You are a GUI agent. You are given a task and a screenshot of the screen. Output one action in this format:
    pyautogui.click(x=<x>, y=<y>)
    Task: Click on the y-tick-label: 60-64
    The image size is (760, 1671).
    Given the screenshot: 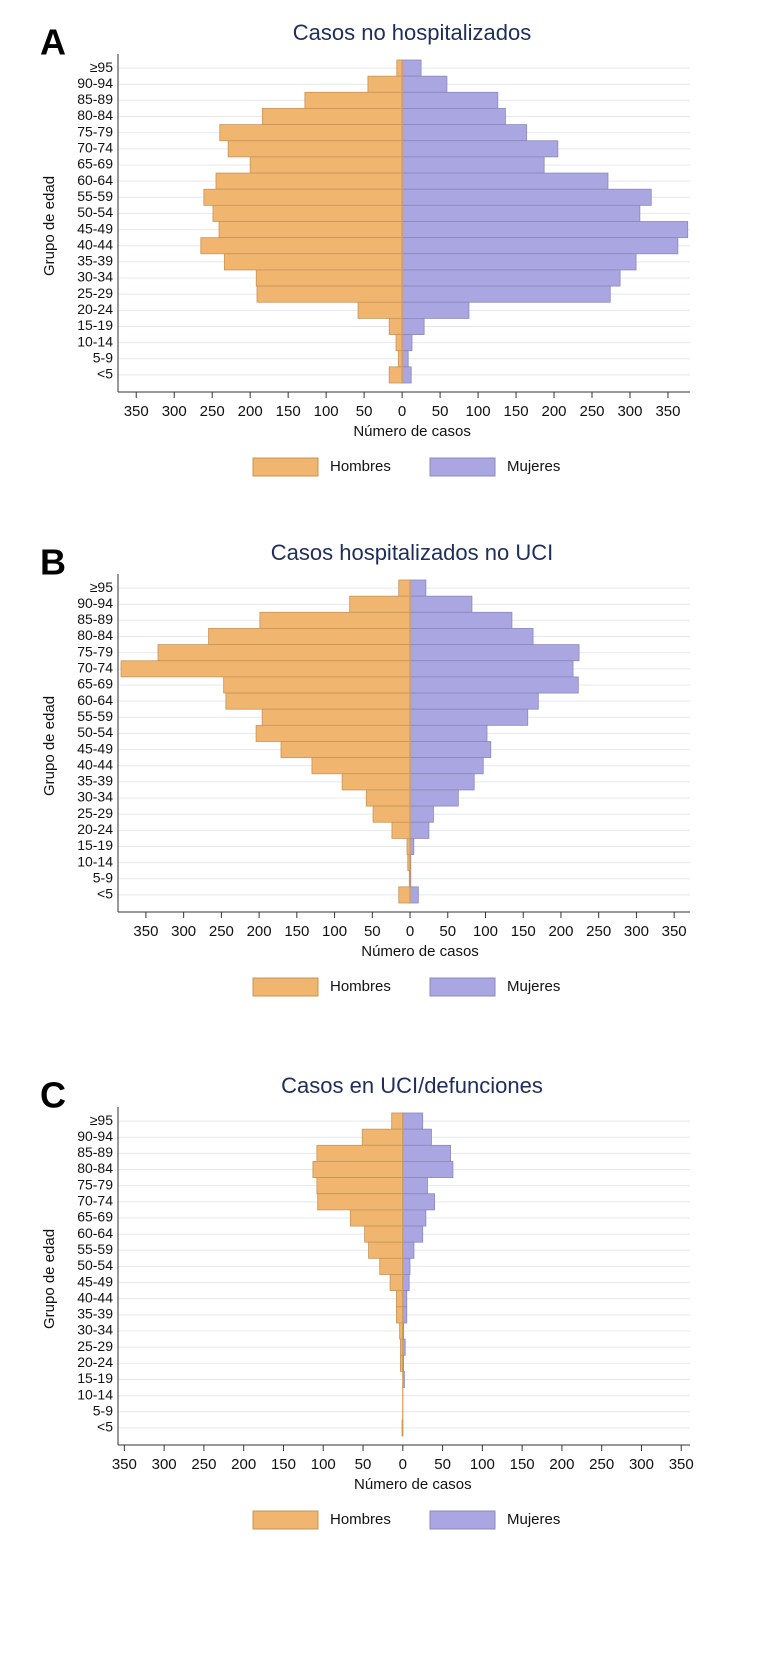 What is the action you would take?
    pyautogui.click(x=95, y=180)
    